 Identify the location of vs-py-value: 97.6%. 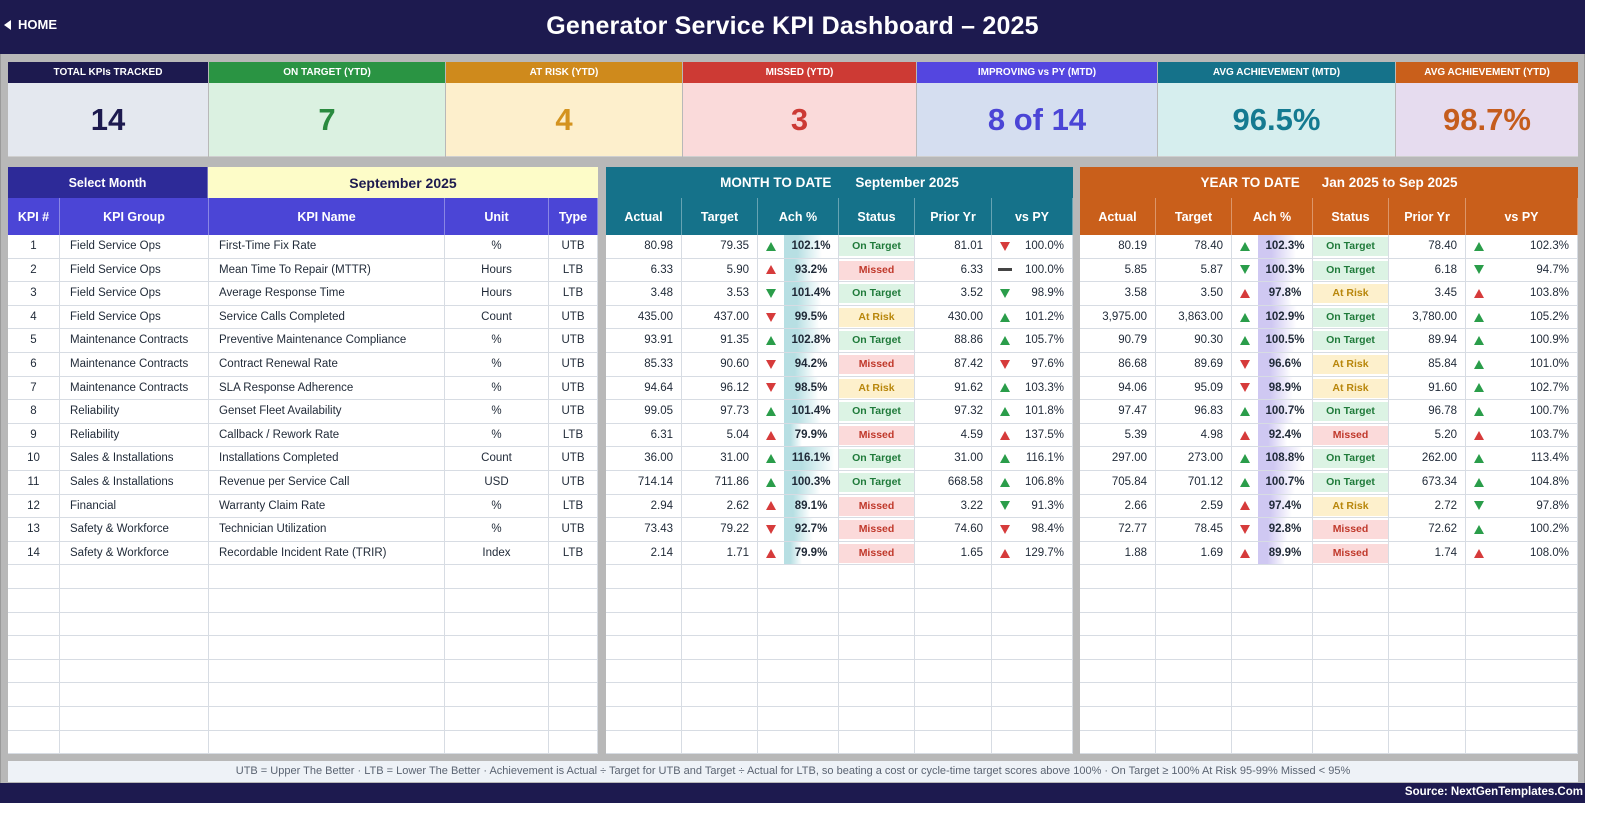
(1045, 364).